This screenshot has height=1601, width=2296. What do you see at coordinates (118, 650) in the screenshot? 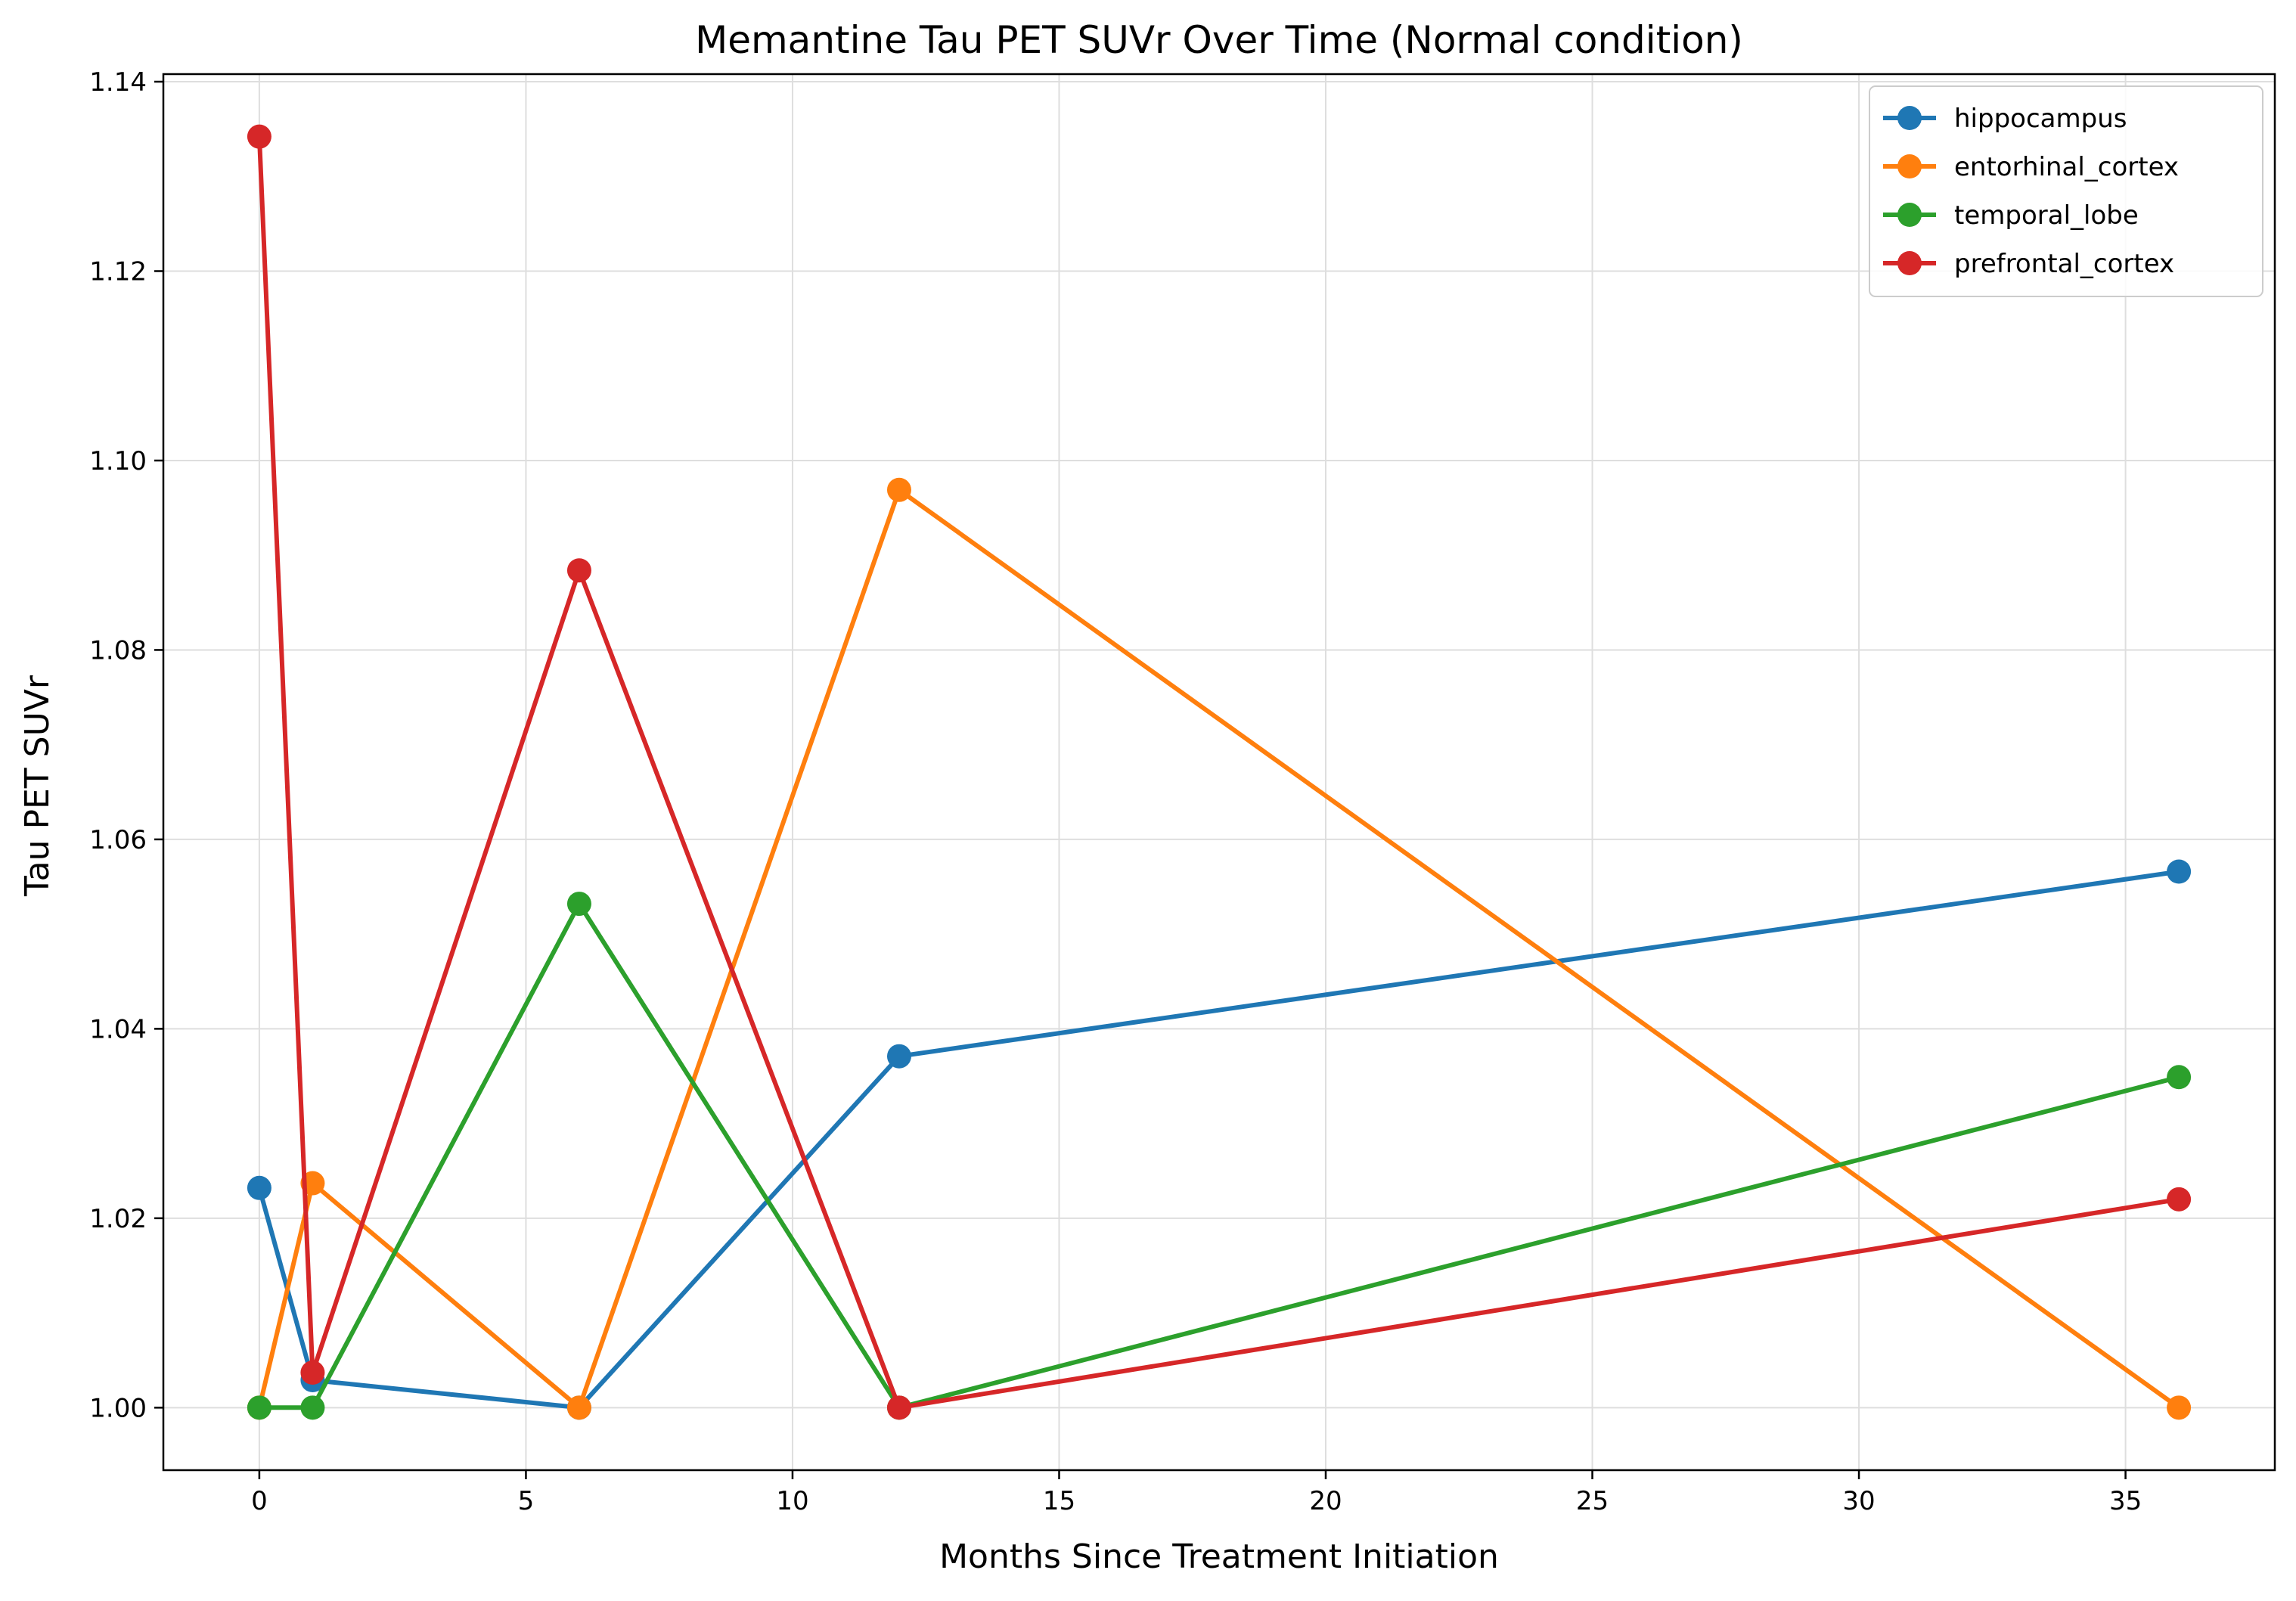
I see `y-tick-label: 1.08` at bounding box center [118, 650].